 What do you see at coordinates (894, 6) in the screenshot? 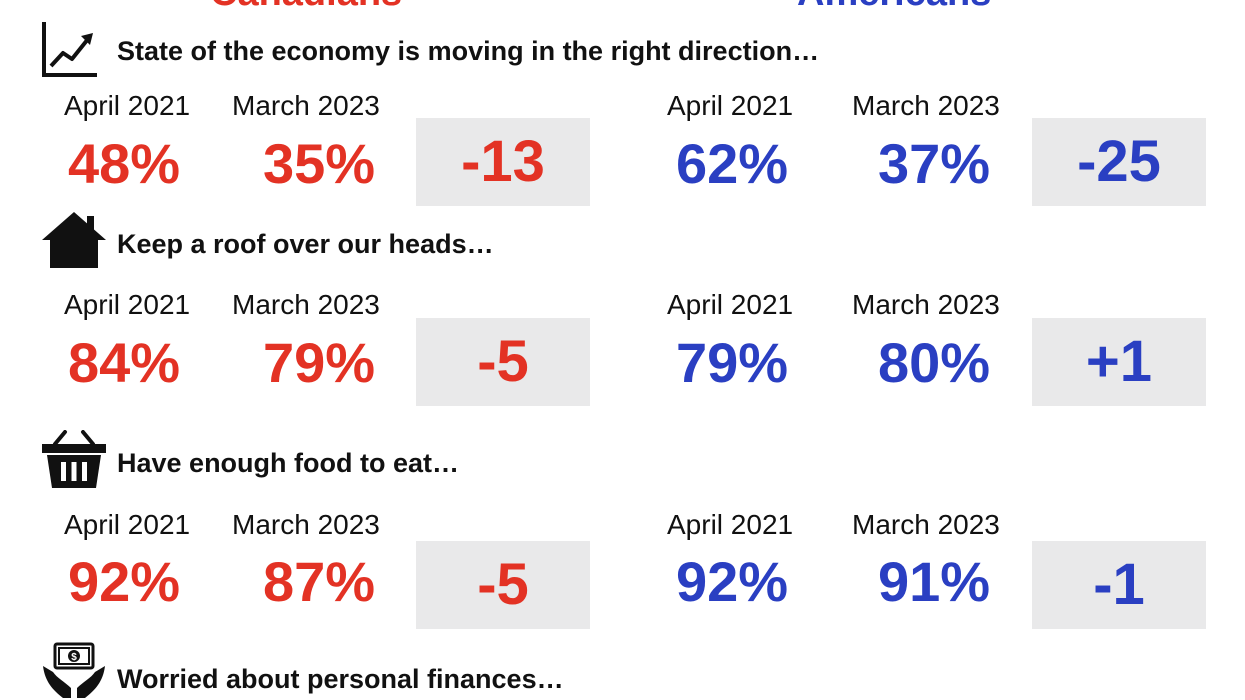
I see `americans-header: Americans` at bounding box center [894, 6].